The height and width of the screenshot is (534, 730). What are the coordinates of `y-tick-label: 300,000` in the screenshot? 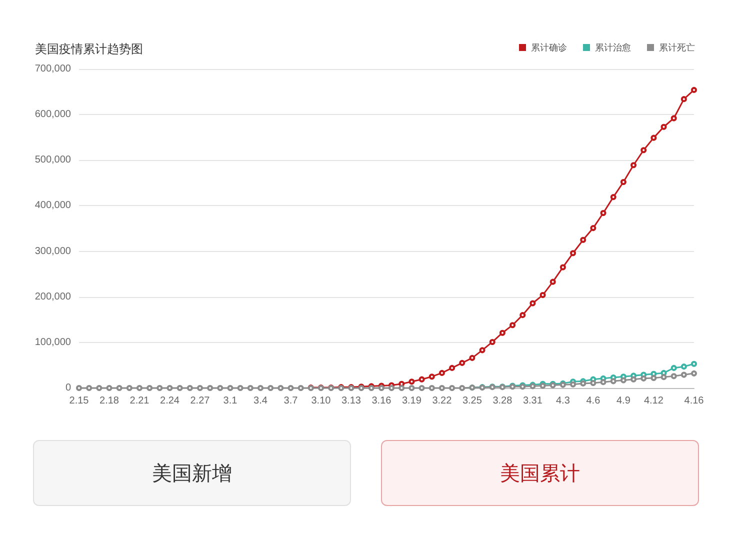 It's located at (53, 251).